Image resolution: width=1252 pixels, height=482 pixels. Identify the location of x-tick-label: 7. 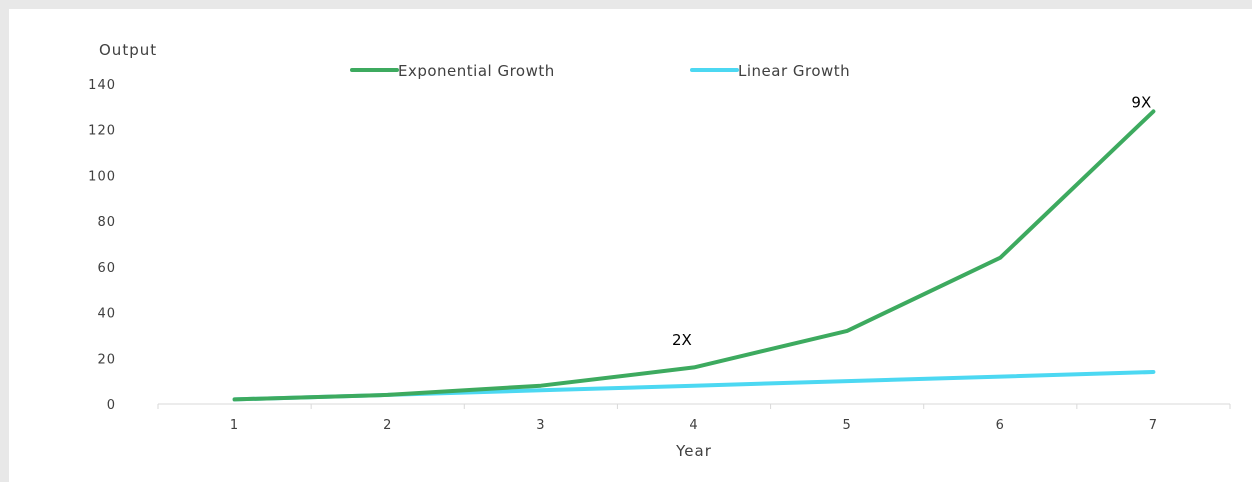
(1153, 425).